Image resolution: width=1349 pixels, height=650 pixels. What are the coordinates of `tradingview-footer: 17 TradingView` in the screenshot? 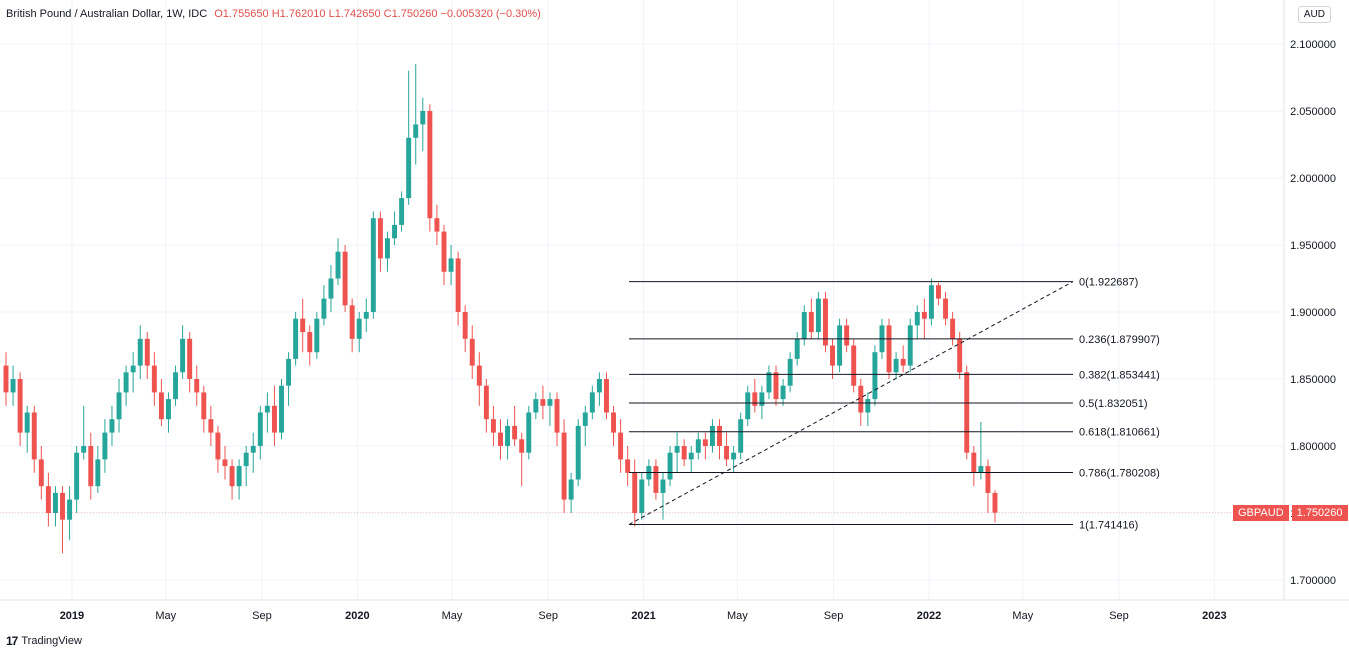 It's located at (44, 641).